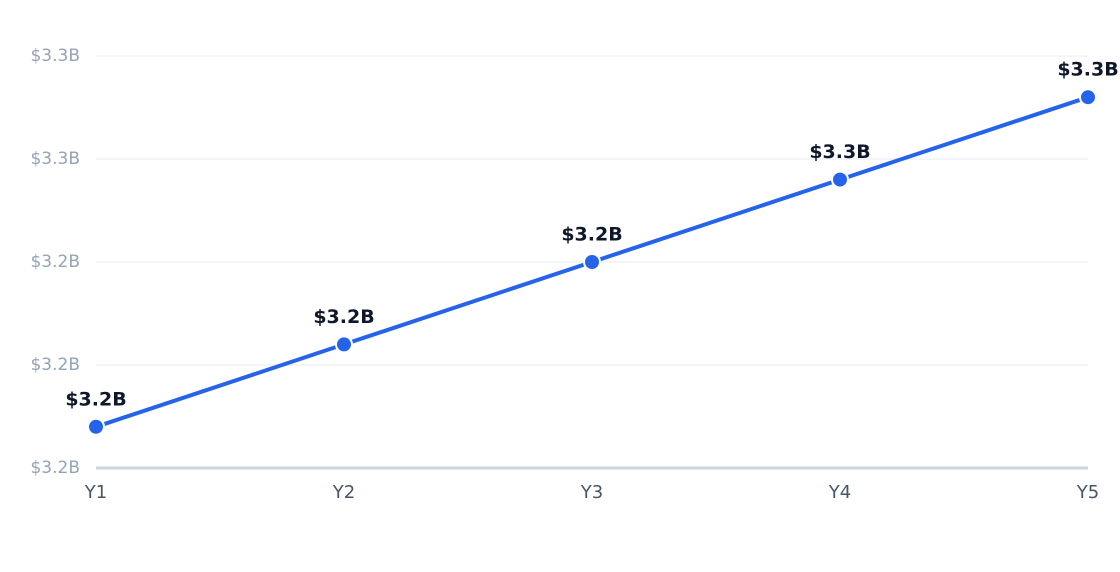 This screenshot has height=572, width=1120. What do you see at coordinates (343, 492) in the screenshot?
I see `x-tick-label: Y2` at bounding box center [343, 492].